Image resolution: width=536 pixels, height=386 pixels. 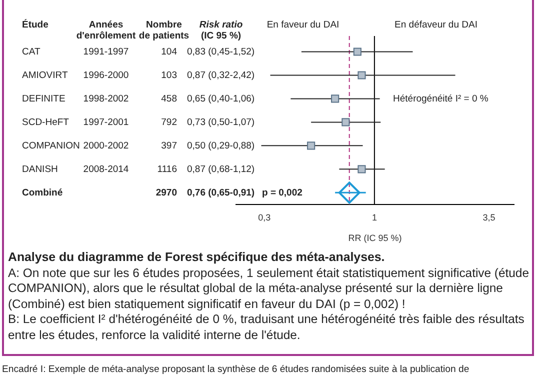 What do you see at coordinates (221, 122) in the screenshot?
I see `annotation: 0,73 (0,50-1,07)` at bounding box center [221, 122].